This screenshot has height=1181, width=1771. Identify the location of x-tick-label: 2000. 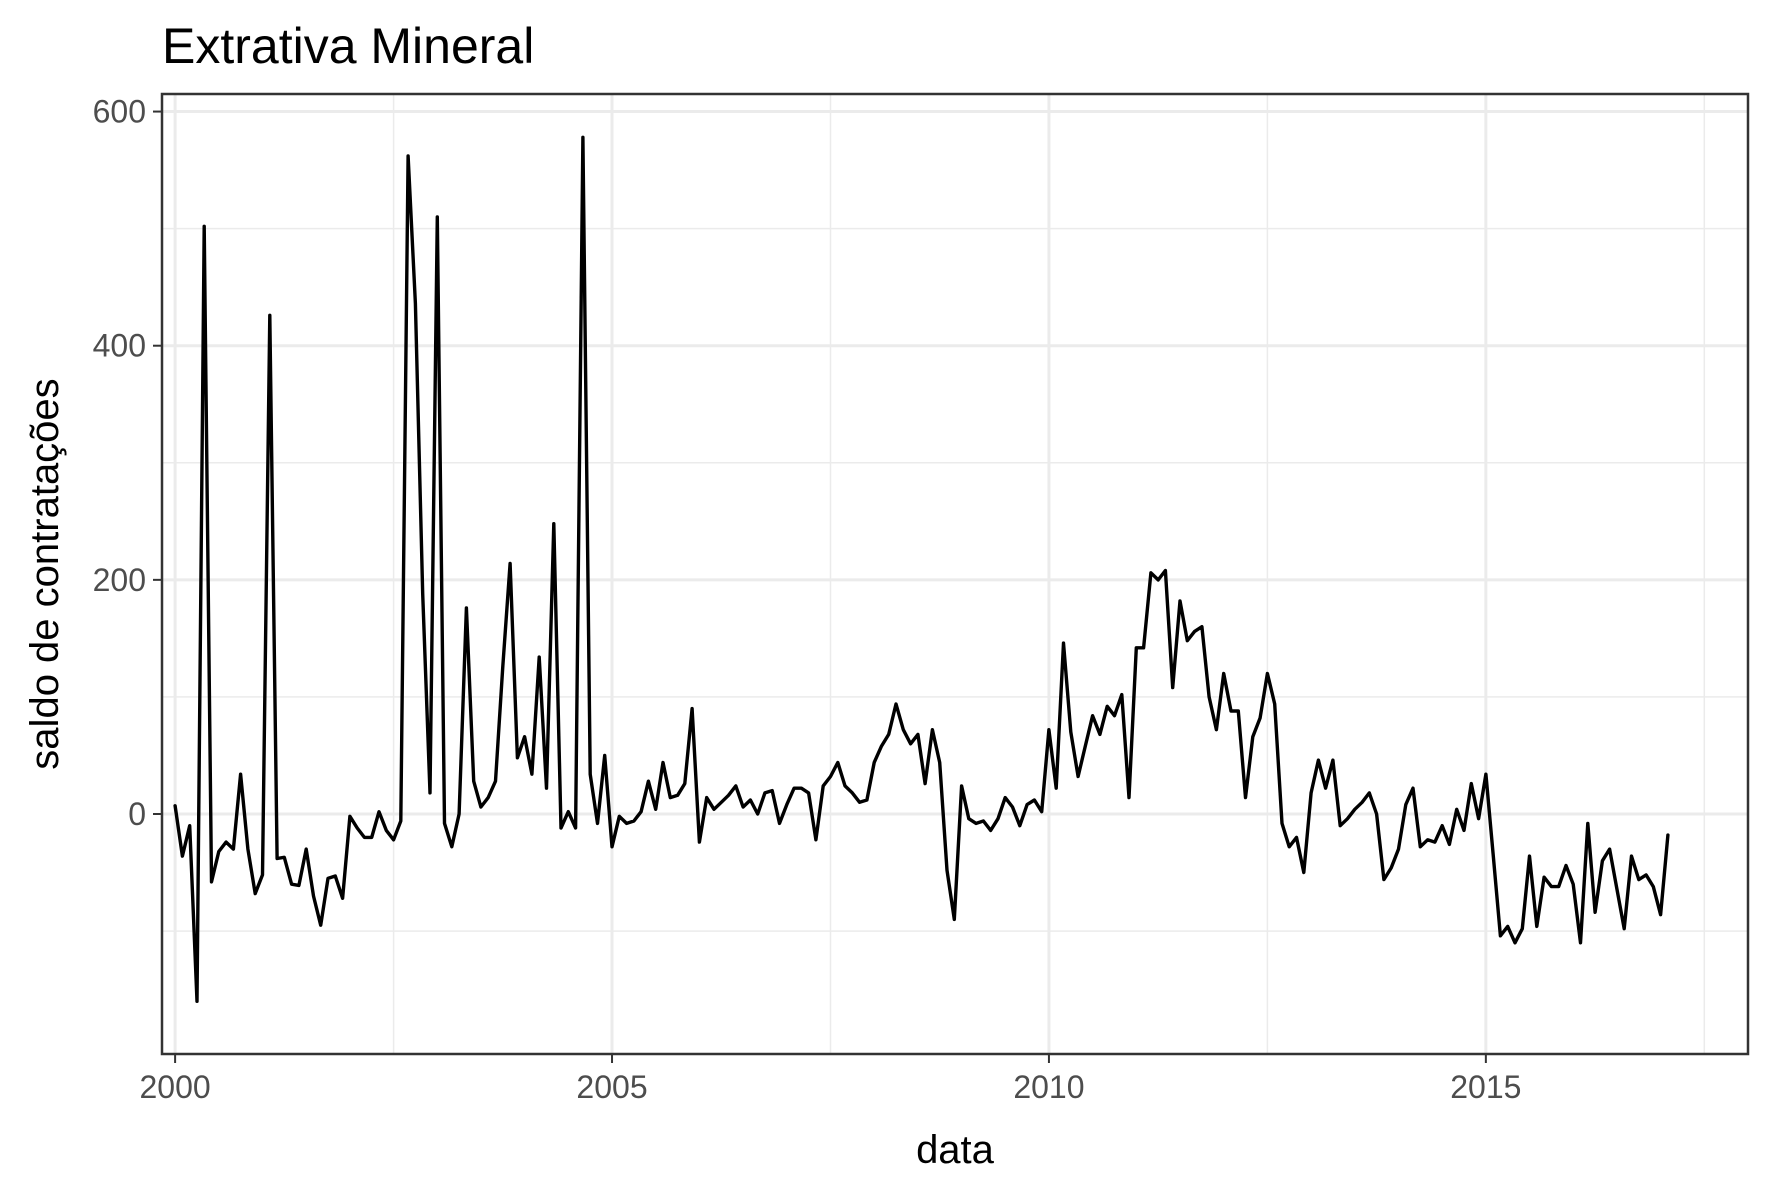
(175, 1087).